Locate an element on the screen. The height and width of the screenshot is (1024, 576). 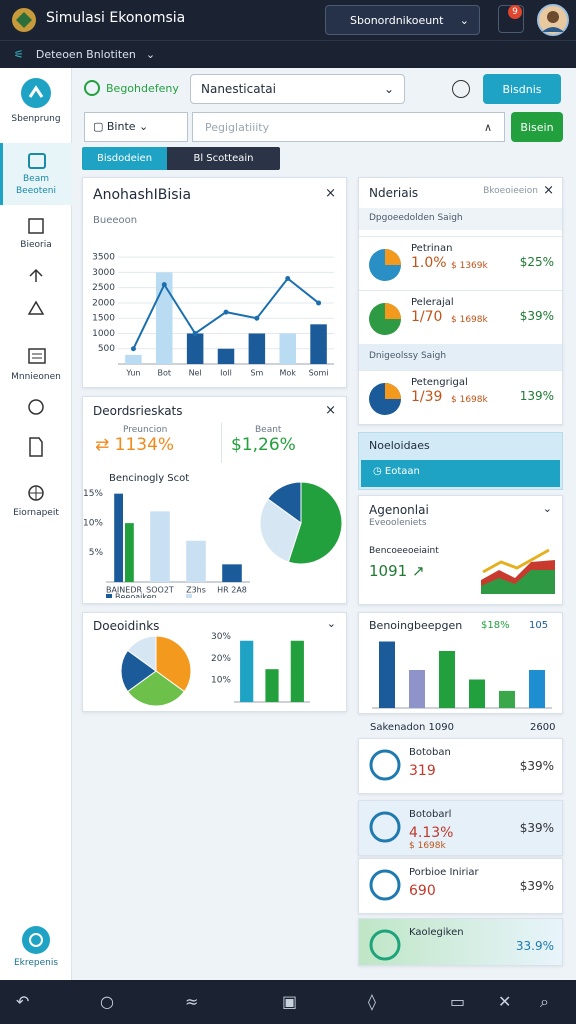
row-icon is located at coordinates (385, 399).